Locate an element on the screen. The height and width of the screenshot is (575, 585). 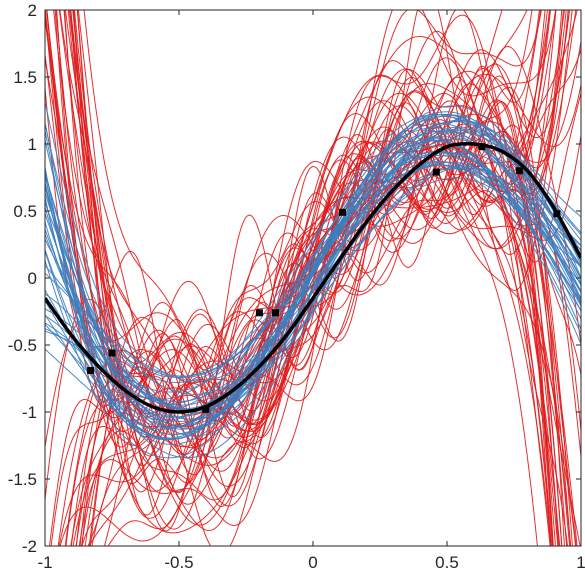
y-tick-label: 1 is located at coordinates (32, 144).